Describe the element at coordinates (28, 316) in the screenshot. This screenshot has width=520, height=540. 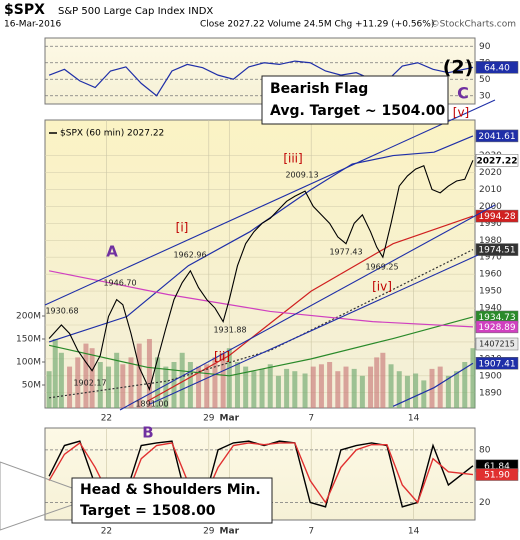
I see `volume-tick-label: 200M` at that location.